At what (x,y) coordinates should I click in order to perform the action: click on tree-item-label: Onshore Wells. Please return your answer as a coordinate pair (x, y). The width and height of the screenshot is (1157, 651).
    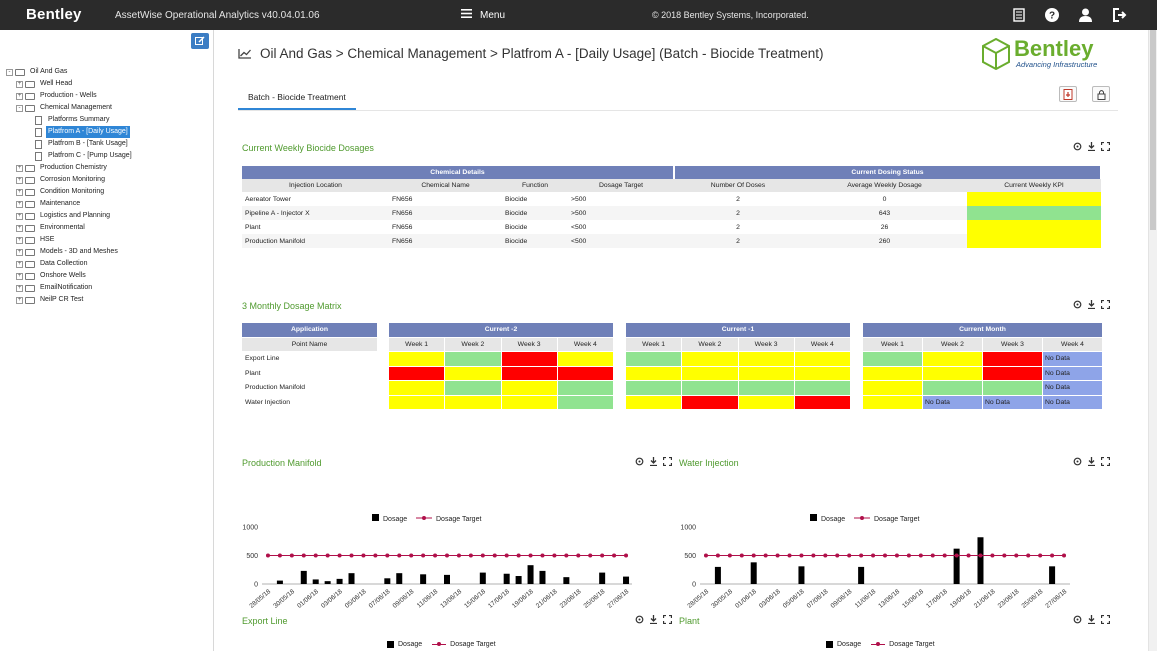
    Looking at the image, I should click on (63, 275).